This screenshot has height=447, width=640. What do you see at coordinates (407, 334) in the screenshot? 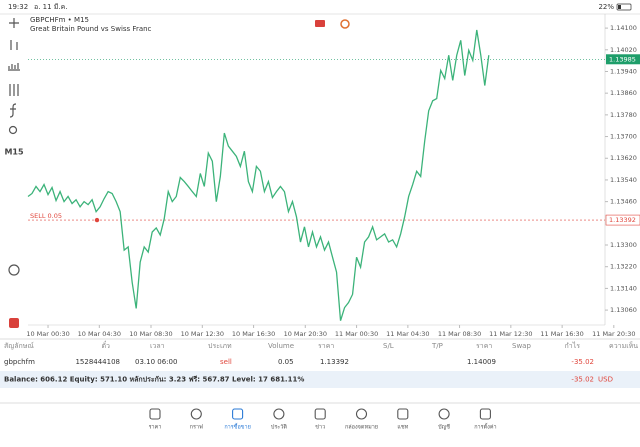
I see `x-tick-label: 11 Mar 04:30` at bounding box center [407, 334].